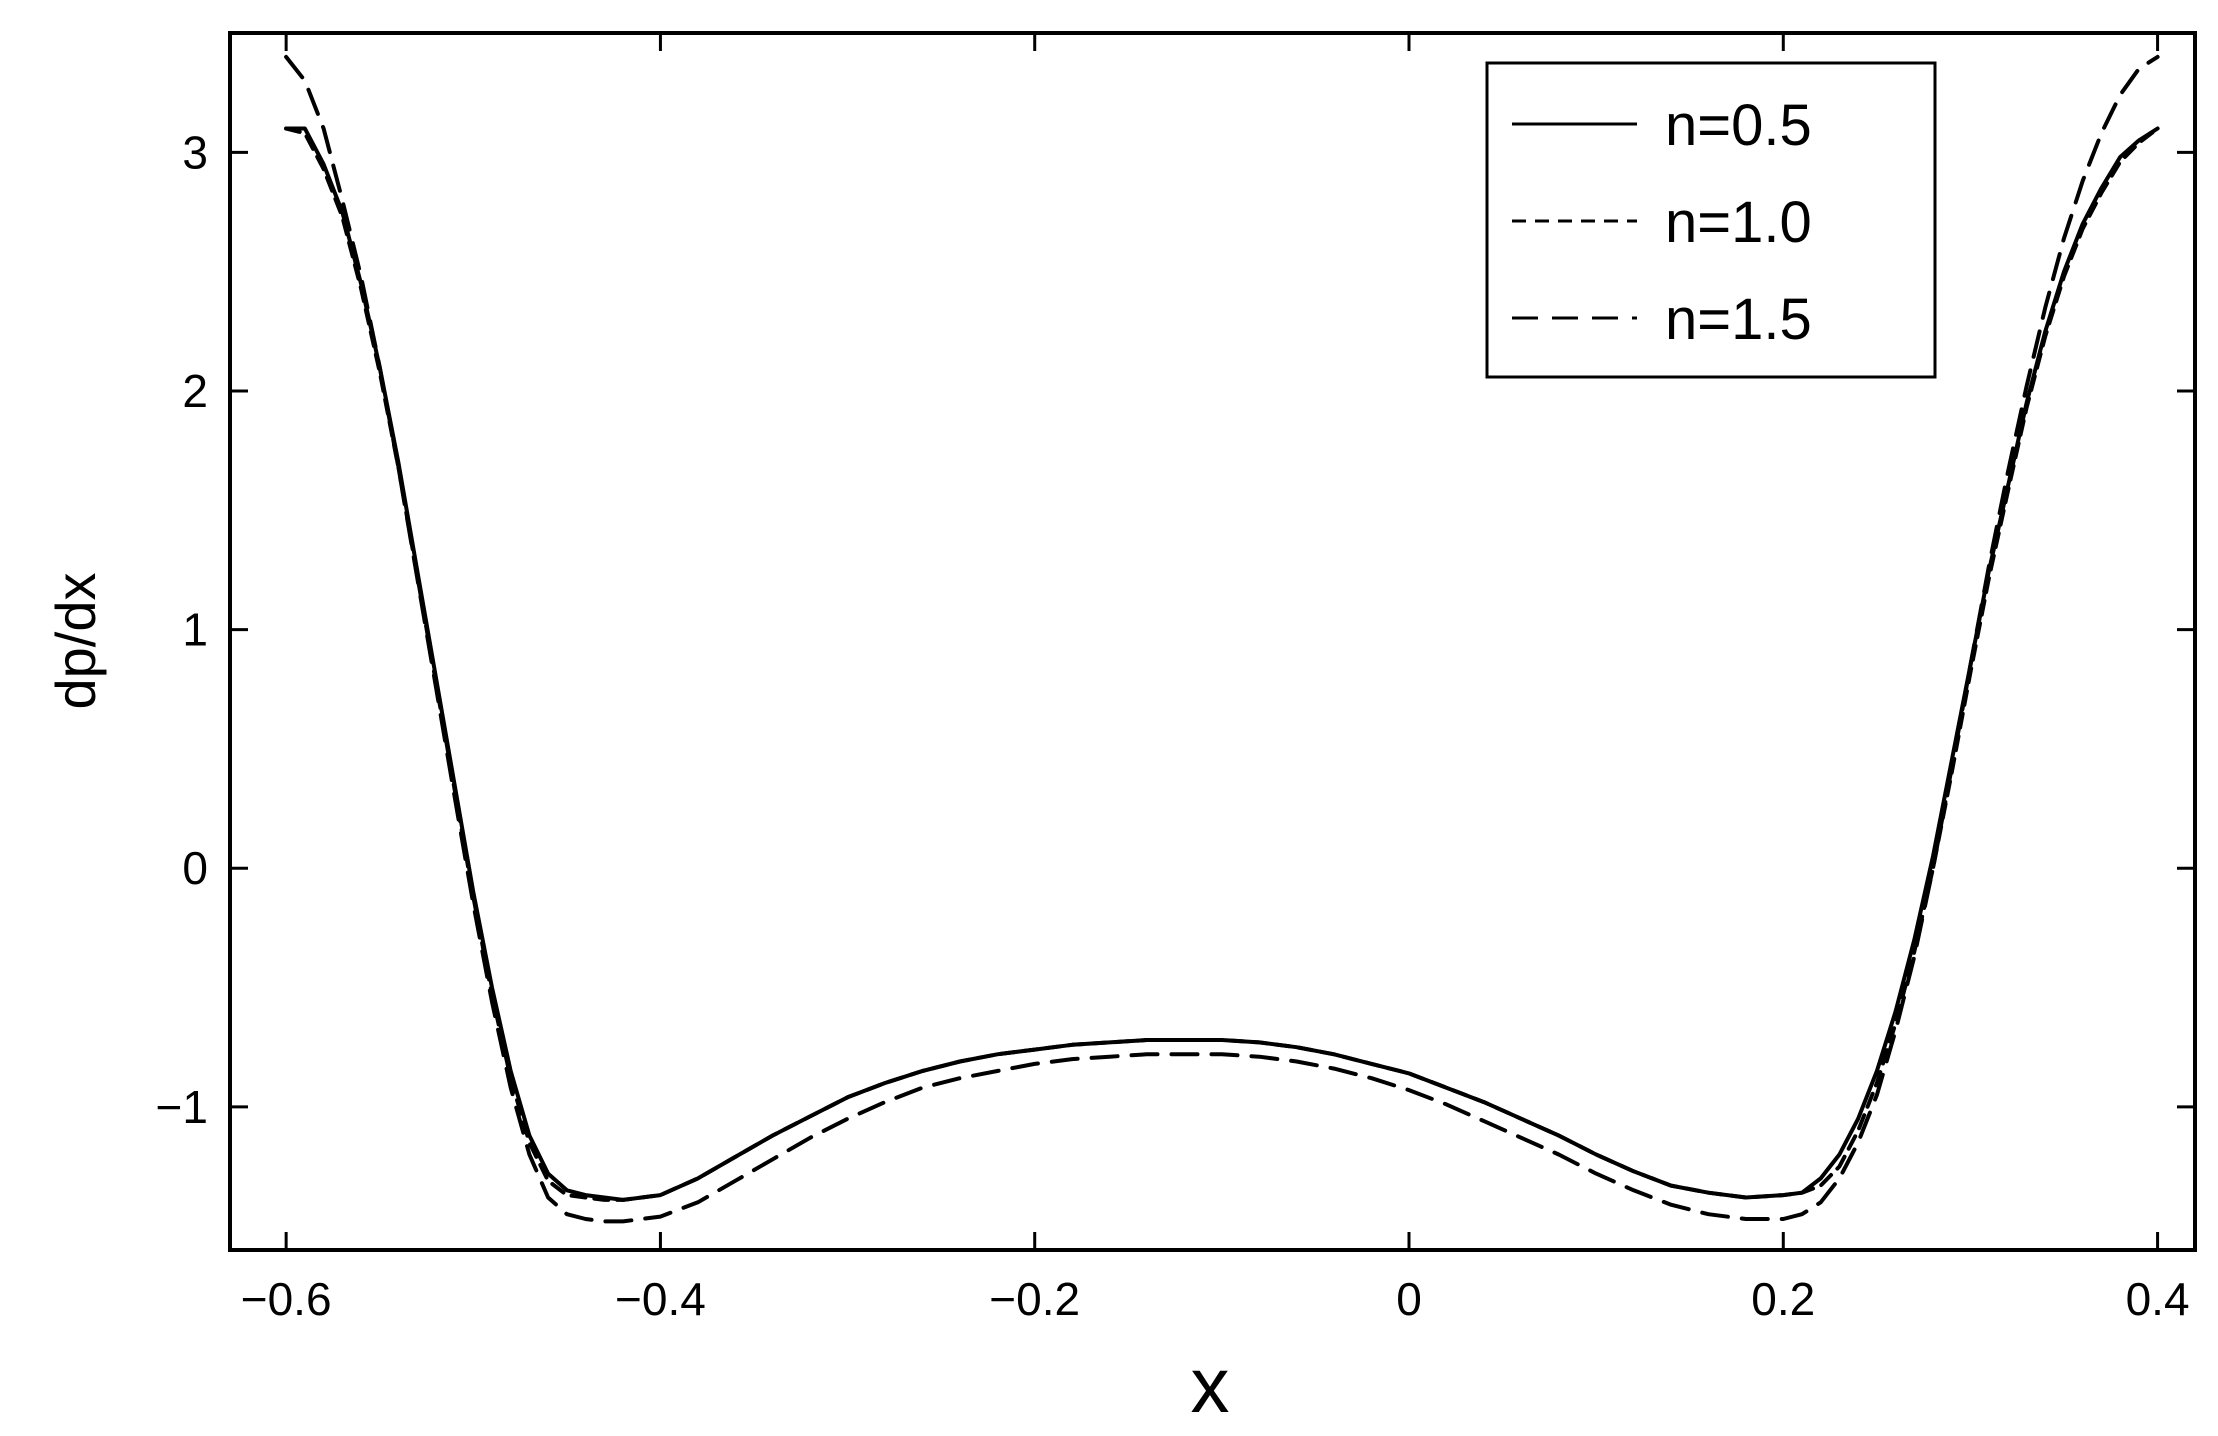  I want to click on y-tick-label-1: 0, so click(195, 868).